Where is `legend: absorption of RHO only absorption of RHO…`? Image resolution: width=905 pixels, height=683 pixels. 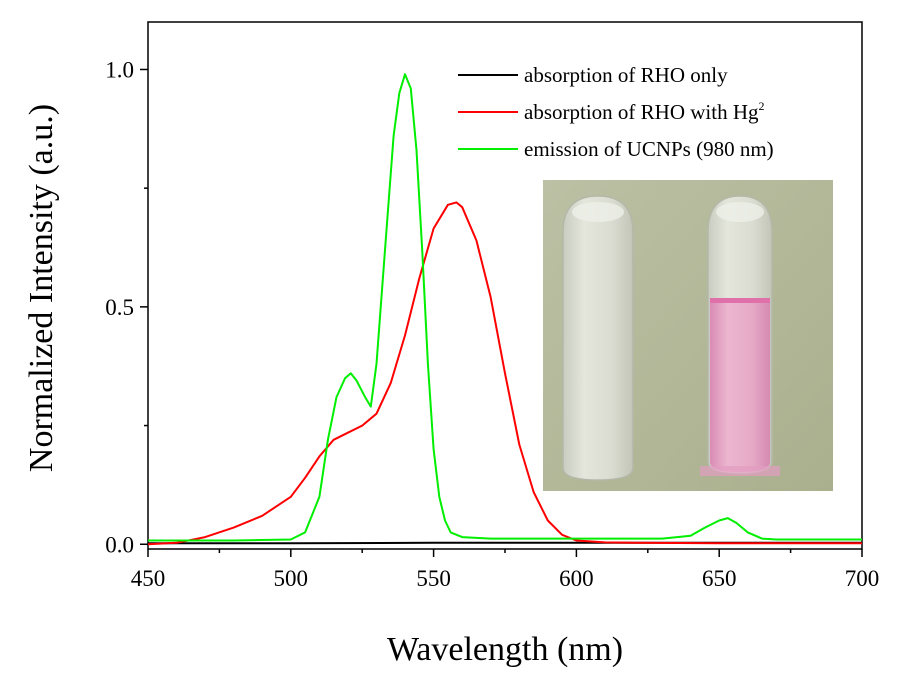
legend: absorption of RHO only absorption of RHO… is located at coordinates (616, 112).